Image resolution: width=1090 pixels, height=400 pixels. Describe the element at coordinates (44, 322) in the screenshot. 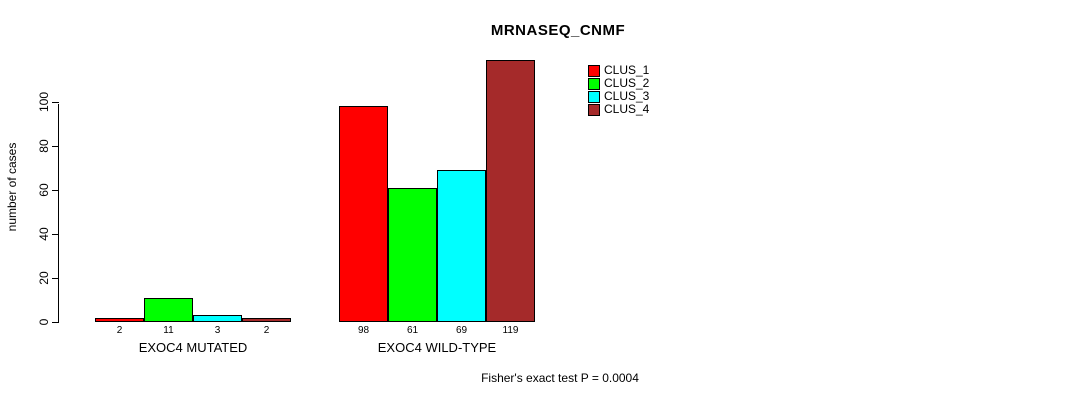

I see `y-tick-label: 0` at that location.